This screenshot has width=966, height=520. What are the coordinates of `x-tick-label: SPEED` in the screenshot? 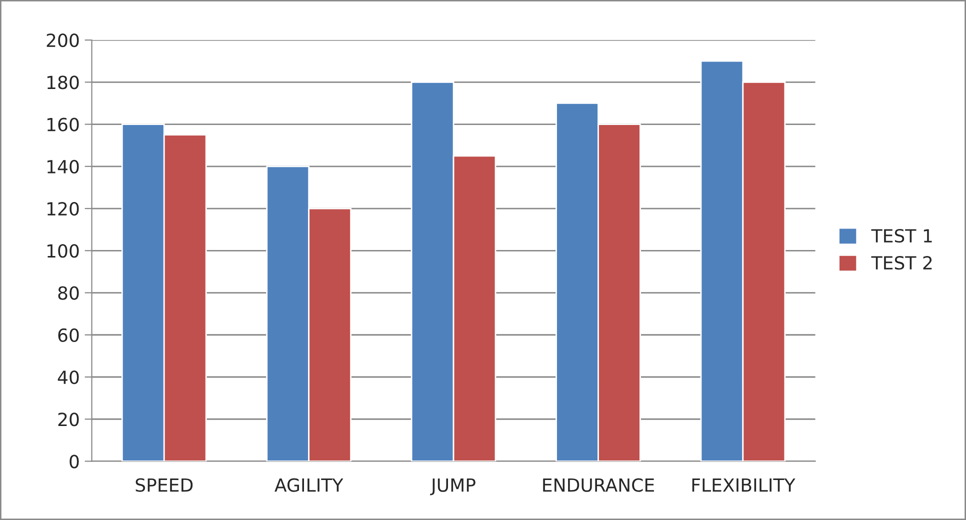 It's located at (164, 485).